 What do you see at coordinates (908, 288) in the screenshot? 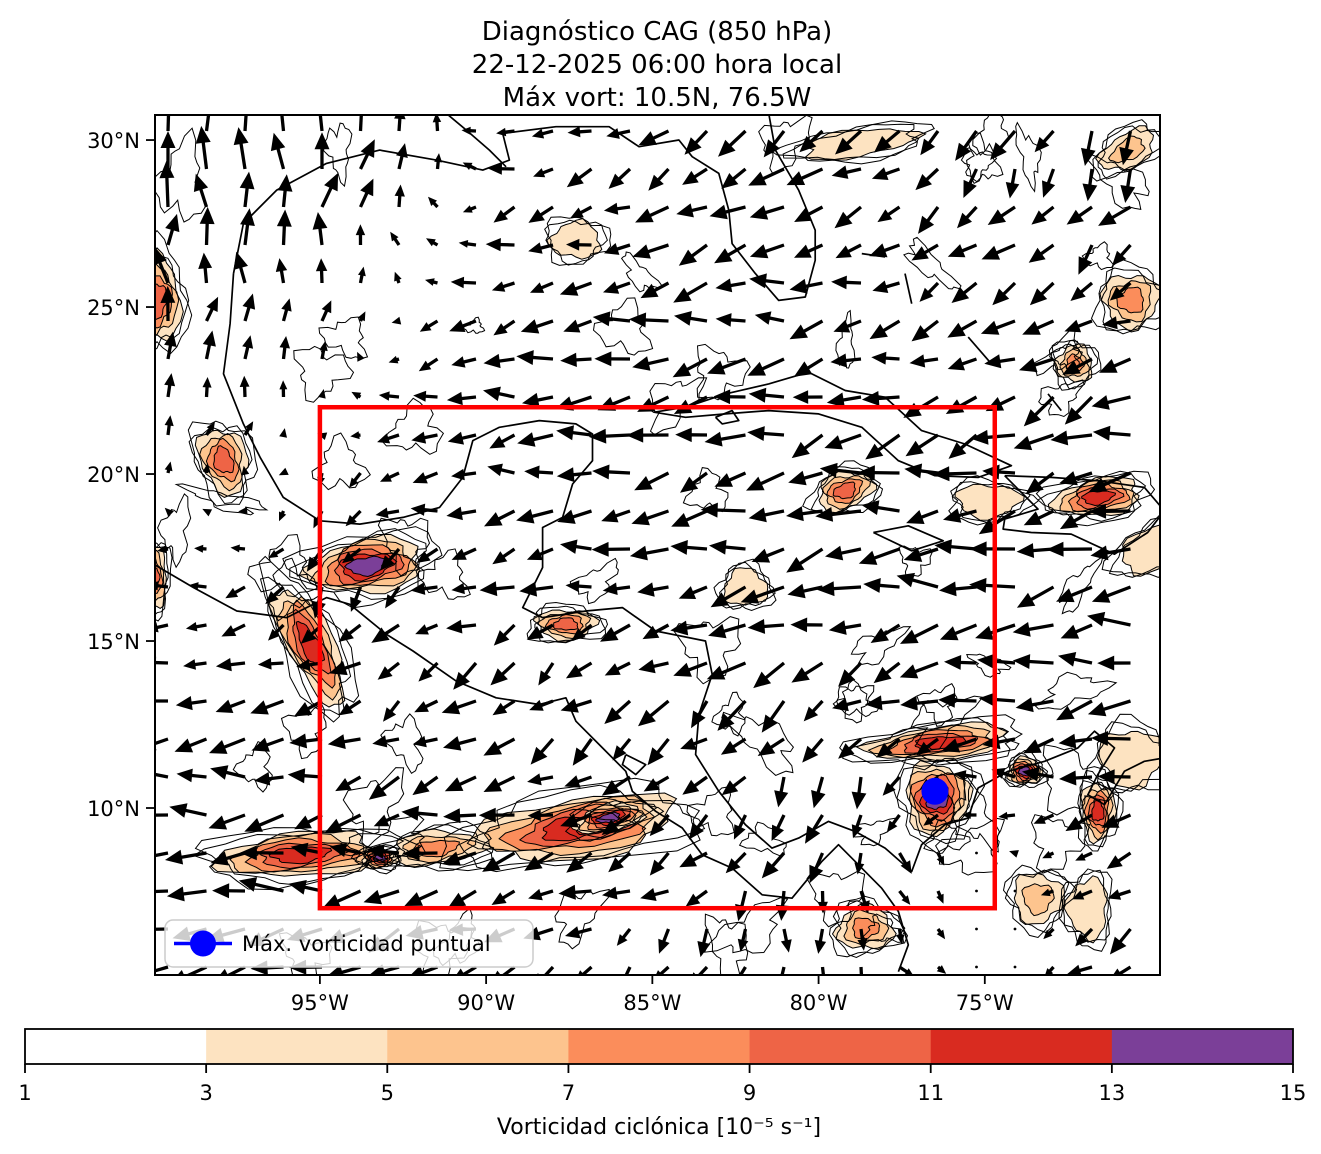
I see `coastline` at bounding box center [908, 288].